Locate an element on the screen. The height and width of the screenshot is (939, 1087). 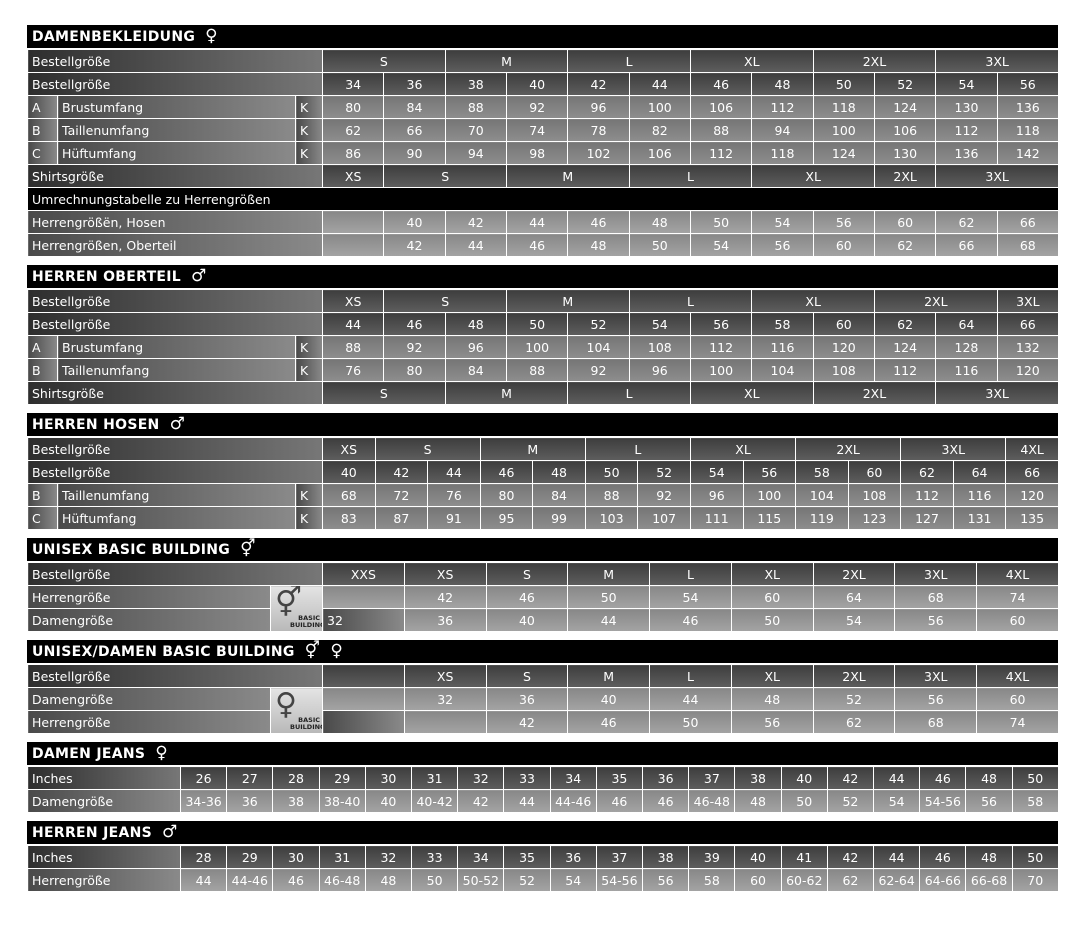
title-text: DAMENBEKLEIDUNG is located at coordinates (114, 37).